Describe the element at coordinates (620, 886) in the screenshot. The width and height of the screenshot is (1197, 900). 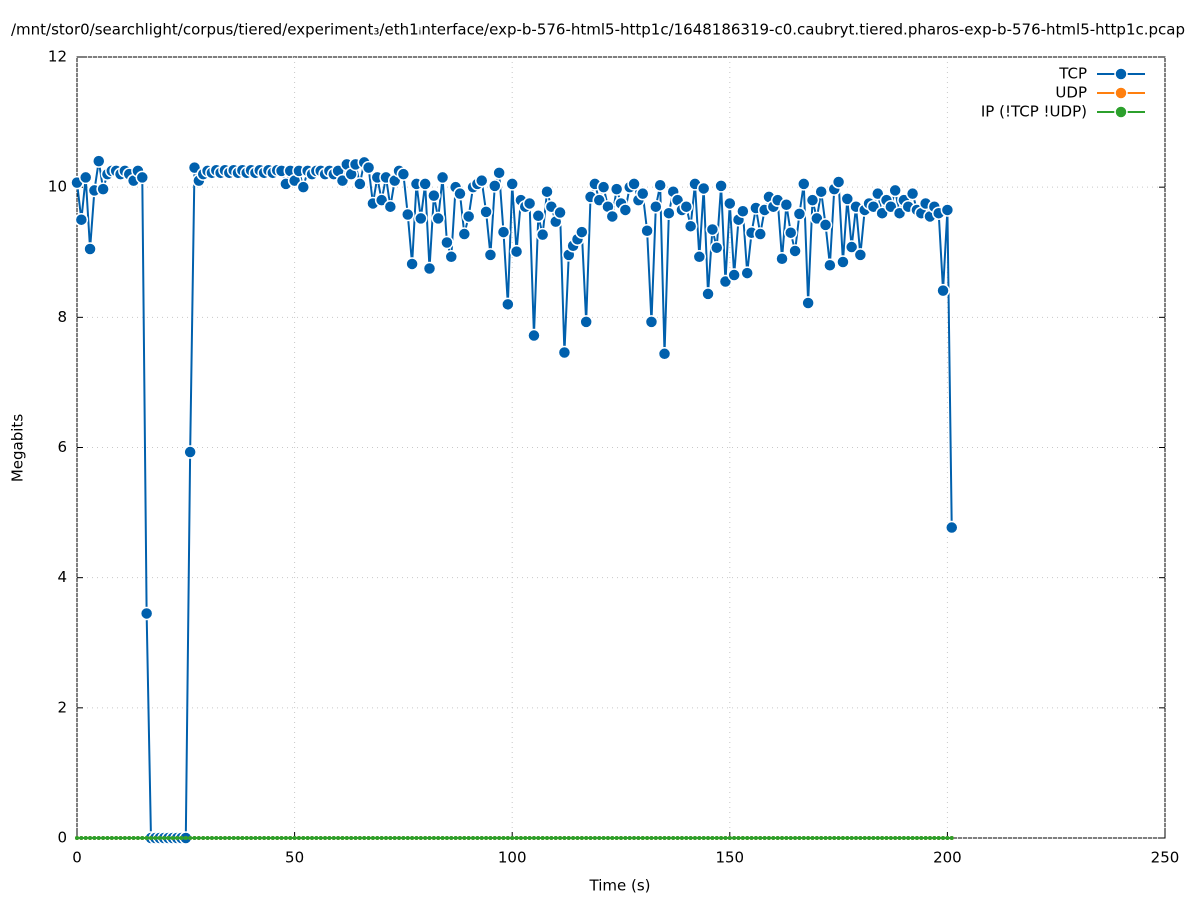
I see `x-axis-label: Time (s)` at that location.